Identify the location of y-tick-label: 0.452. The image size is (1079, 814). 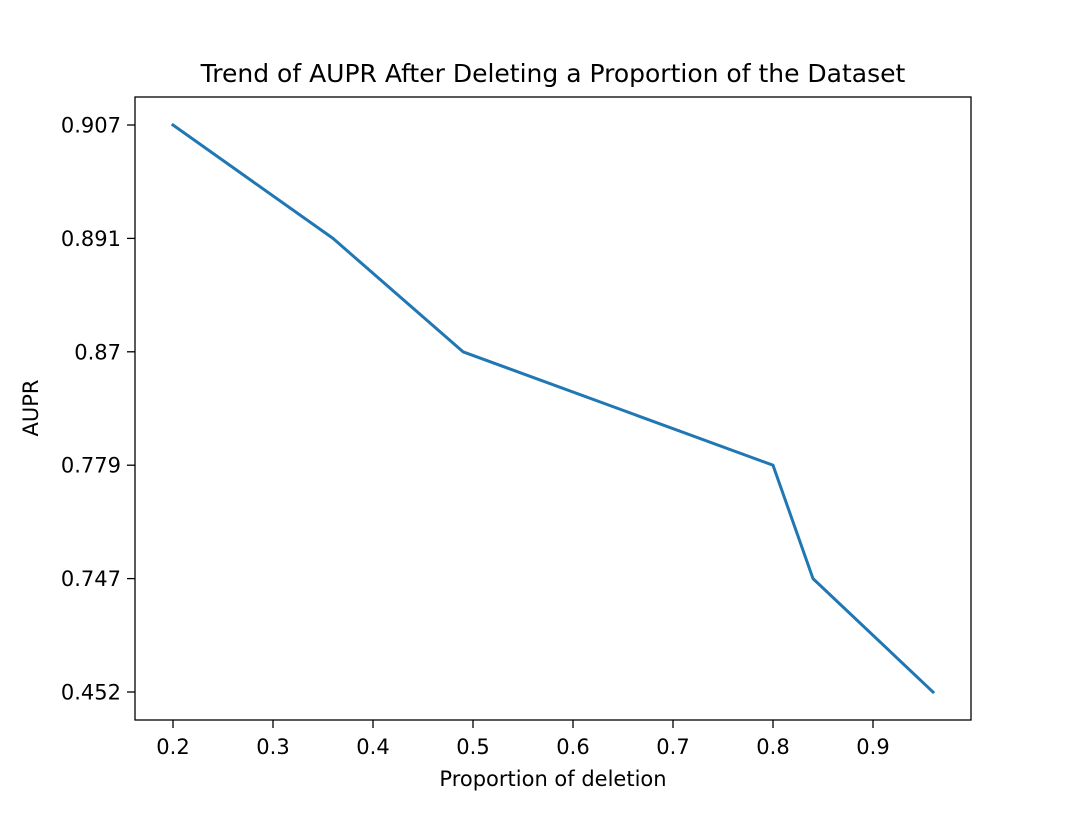
(91, 693).